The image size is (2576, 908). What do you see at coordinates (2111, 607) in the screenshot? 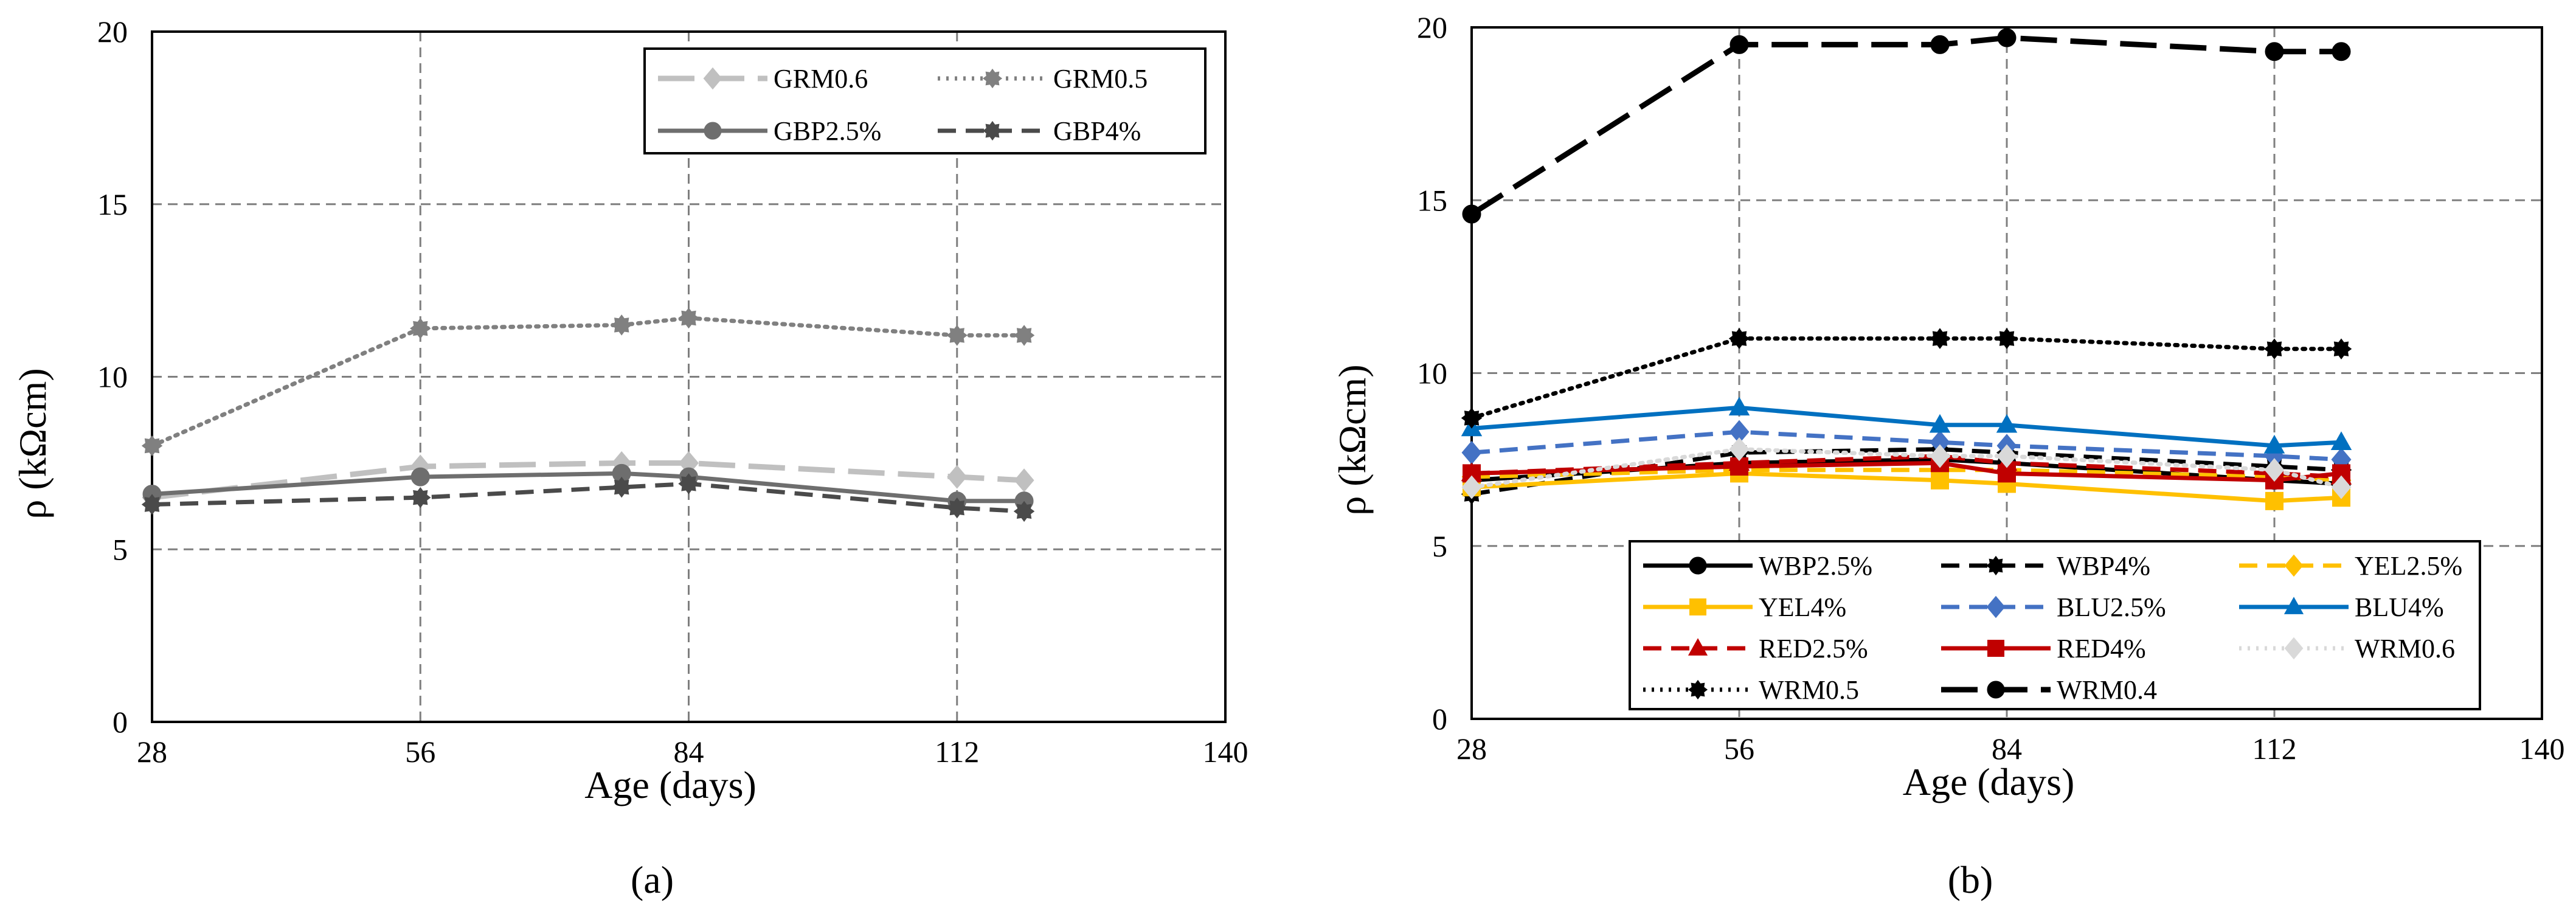
I see `legend-label: BLU2.5%` at bounding box center [2111, 607].